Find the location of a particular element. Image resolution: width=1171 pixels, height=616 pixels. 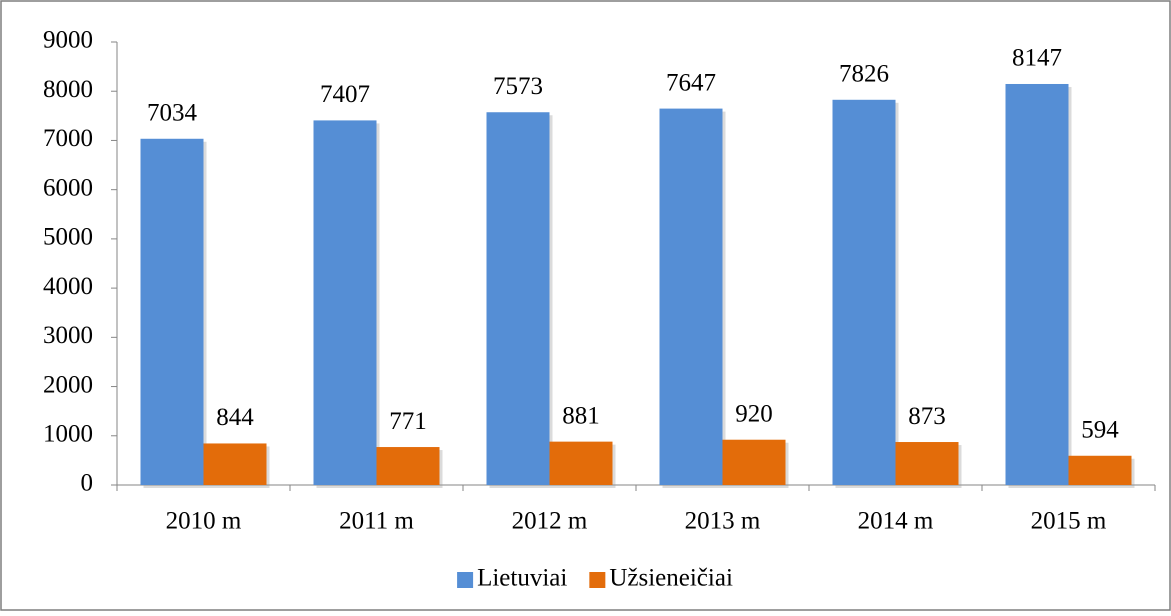

y-tick-label: 8000 is located at coordinates (68, 89).